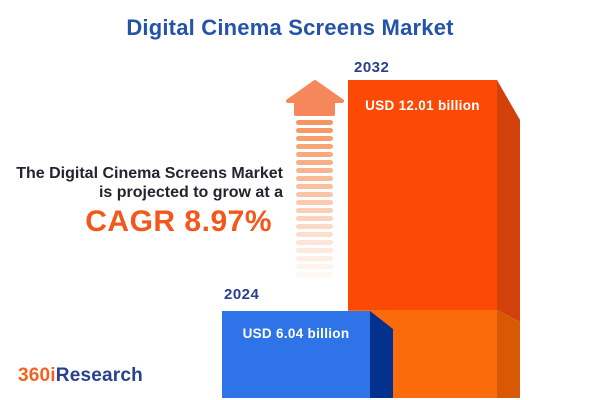 This screenshot has width=600, height=400. I want to click on bar-2024-front, so click(296, 354).